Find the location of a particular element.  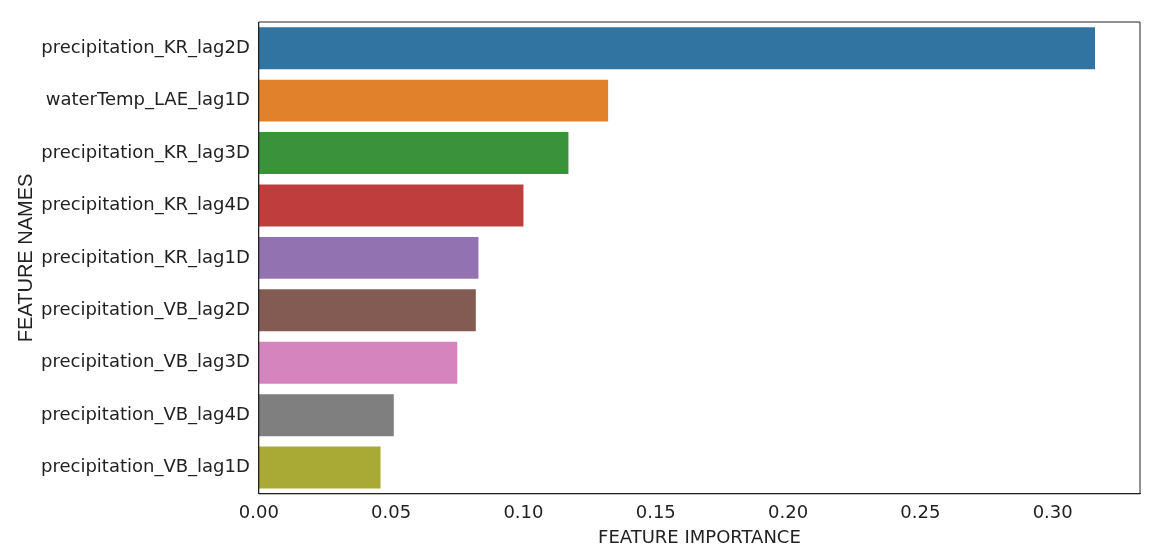

y-tick-label: precipitation_KR_lag4D is located at coordinates (145, 204).